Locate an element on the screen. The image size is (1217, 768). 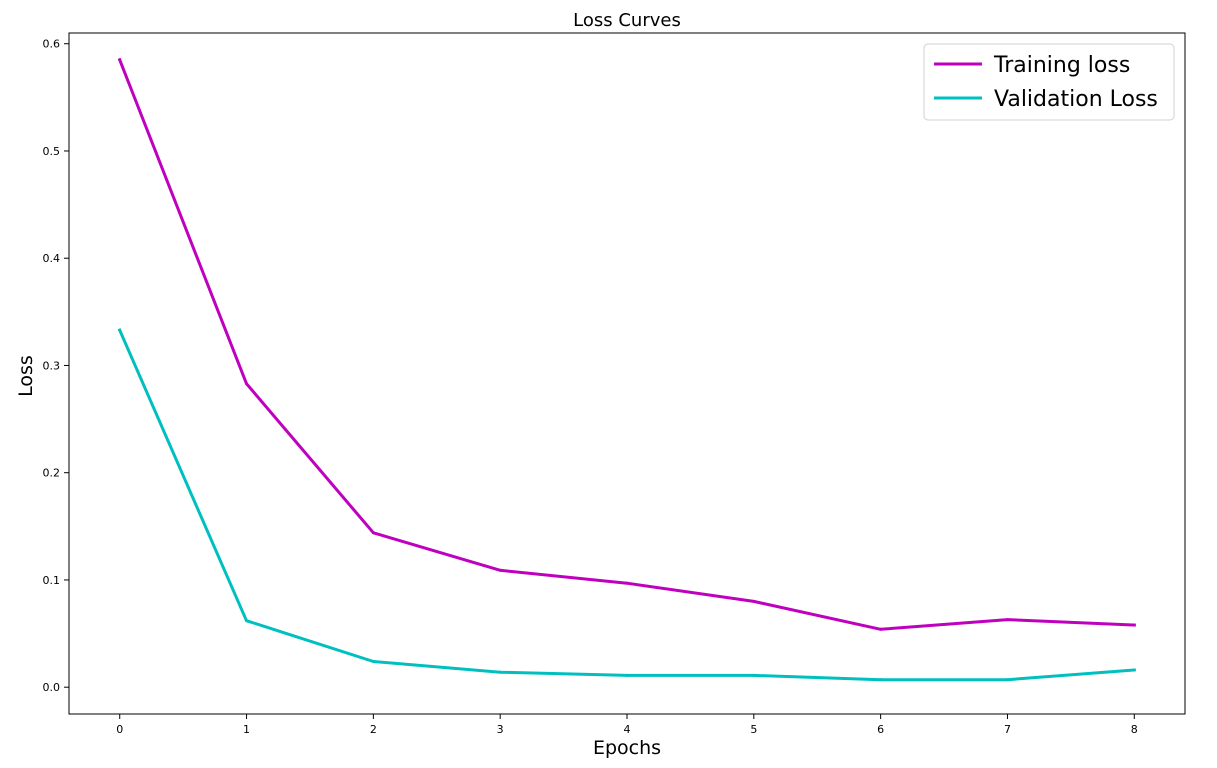
y-tick-label: 0.6 is located at coordinates (52, 44).